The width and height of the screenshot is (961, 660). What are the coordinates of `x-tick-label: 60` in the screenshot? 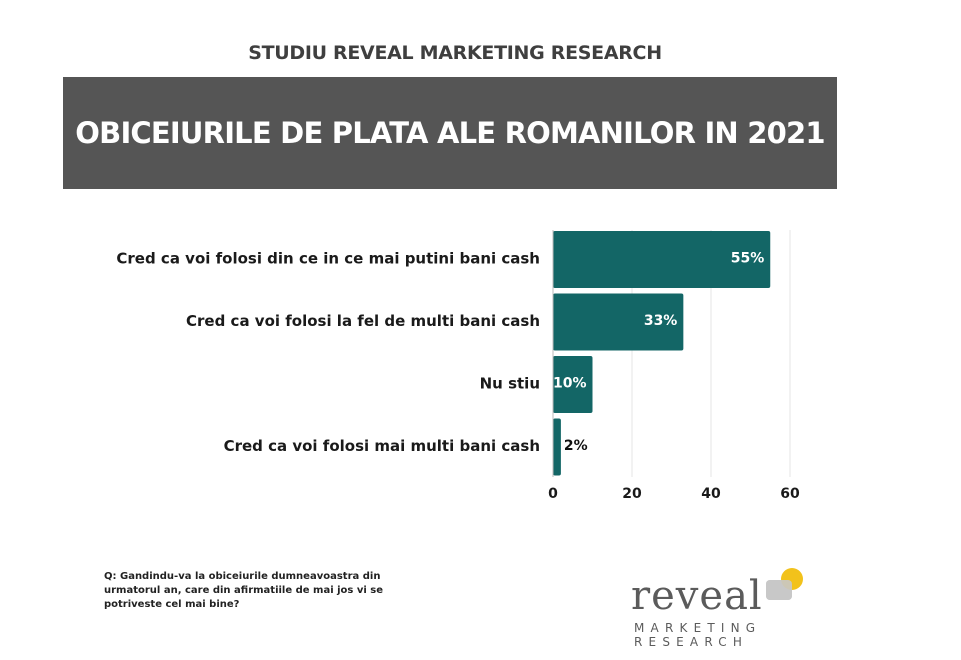 It's located at (790, 494).